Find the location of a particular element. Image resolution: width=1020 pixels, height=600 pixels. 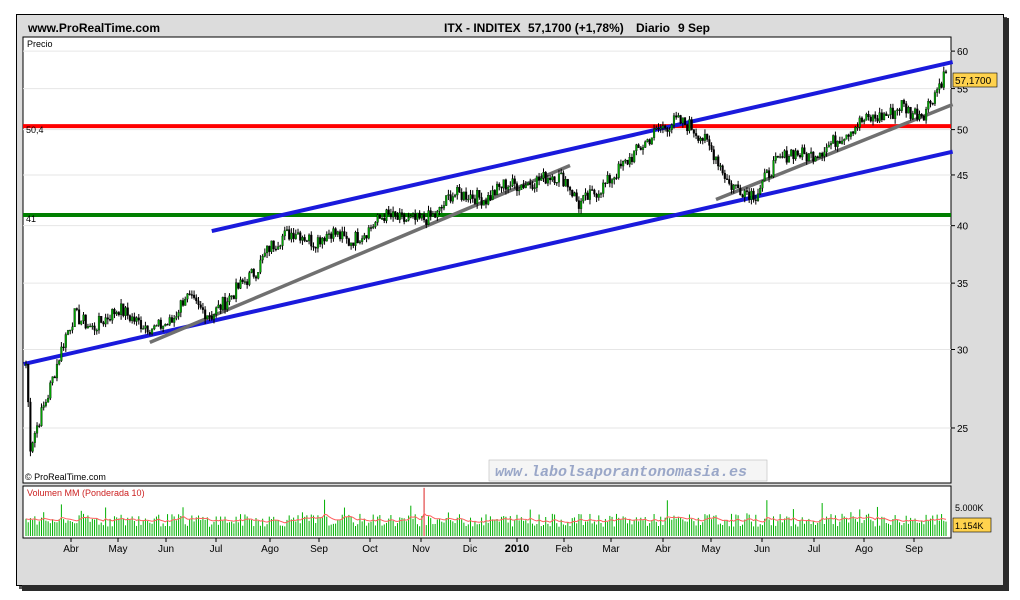

site-title: www.ProRealTime.com is located at coordinates (94, 28).